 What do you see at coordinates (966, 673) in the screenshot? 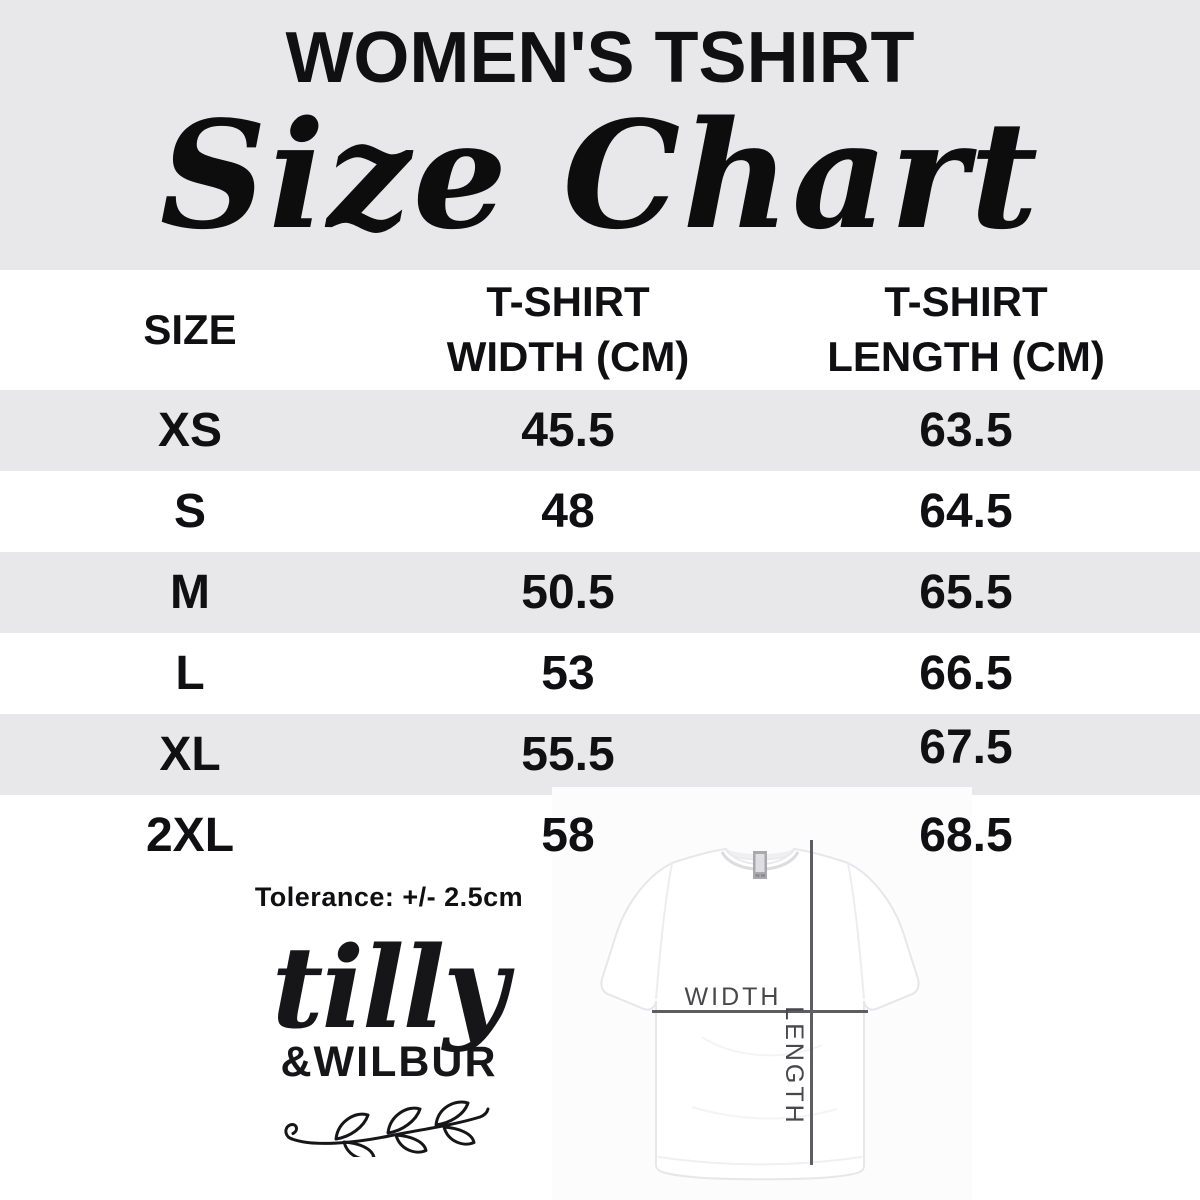
I see `cell-length: 66.5` at bounding box center [966, 673].